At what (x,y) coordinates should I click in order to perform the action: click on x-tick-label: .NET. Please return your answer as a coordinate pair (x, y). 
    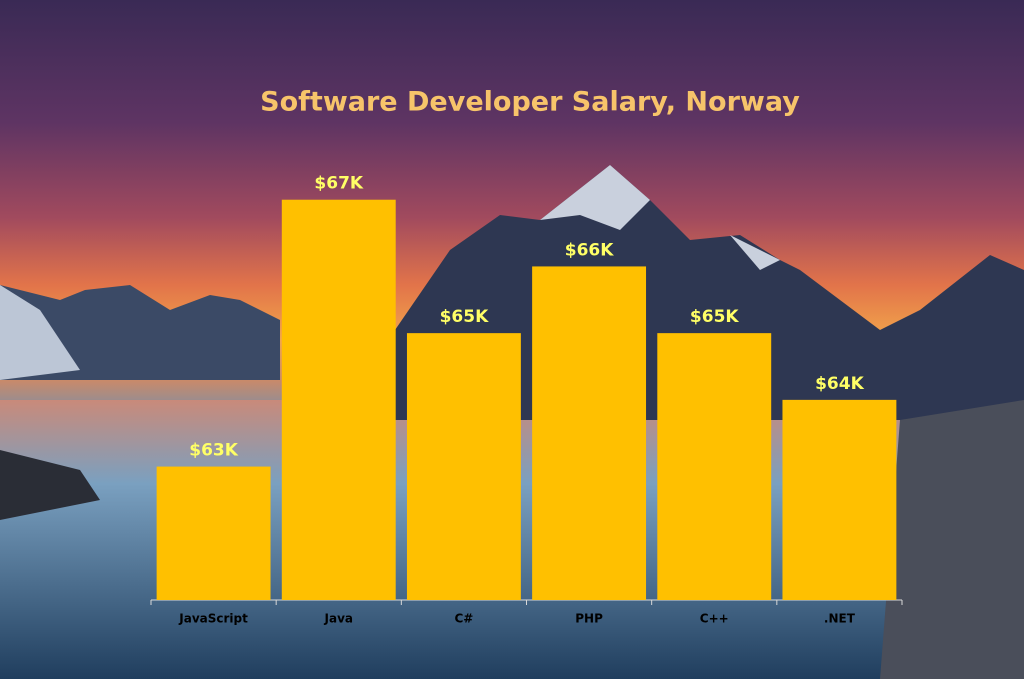
    Looking at the image, I should click on (840, 619).